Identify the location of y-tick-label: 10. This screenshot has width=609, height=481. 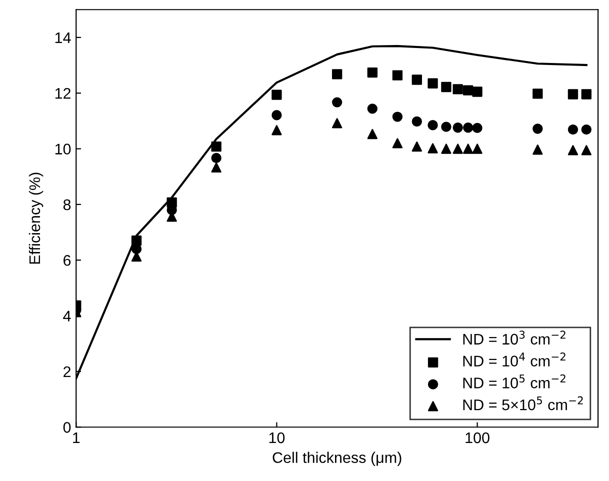
(63, 149).